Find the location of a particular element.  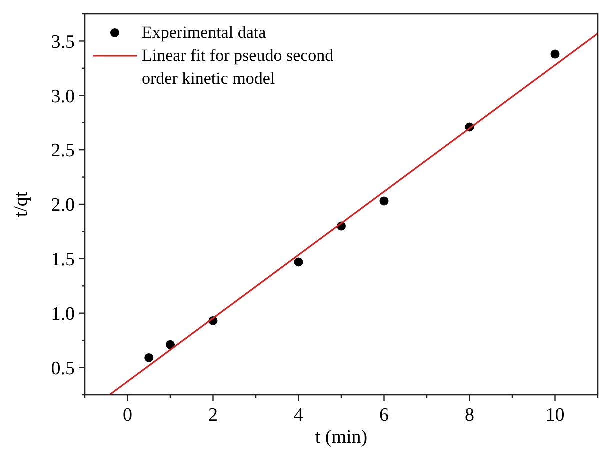

x-tick-label: 6 is located at coordinates (384, 415).